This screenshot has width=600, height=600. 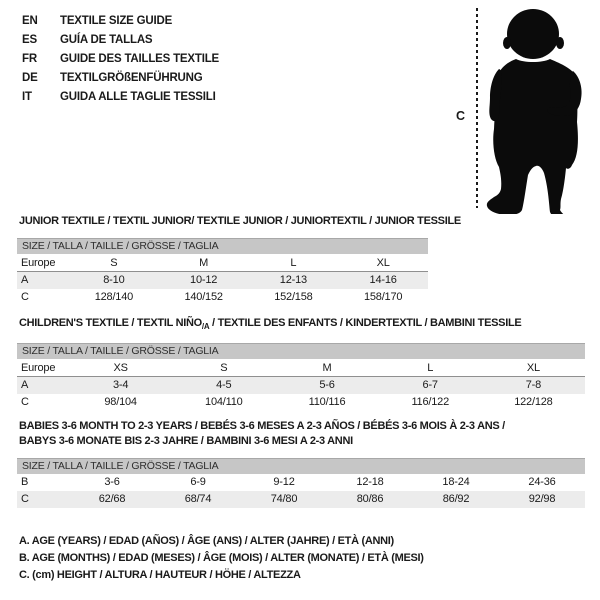 I want to click on table-row-age-months: B 3-6 6-9 9-12 12-18 18-24 24-36, so click(x=301, y=482).